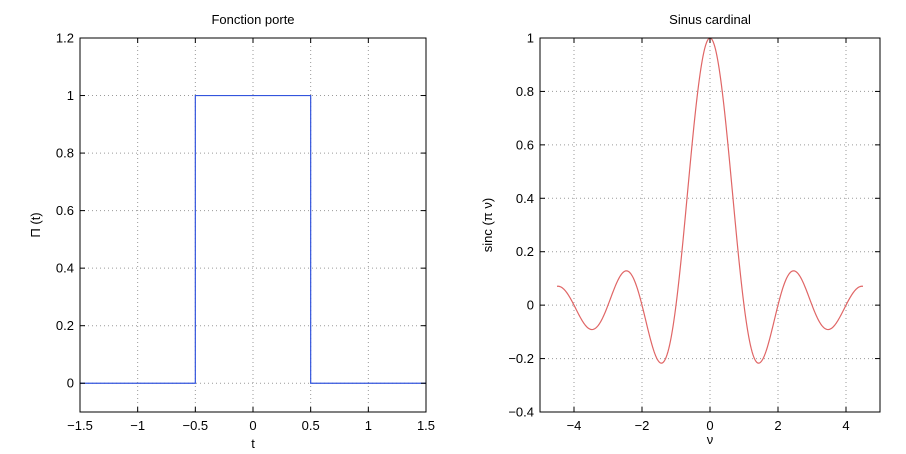  I want to click on x-tick-label: 1.5, so click(426, 425).